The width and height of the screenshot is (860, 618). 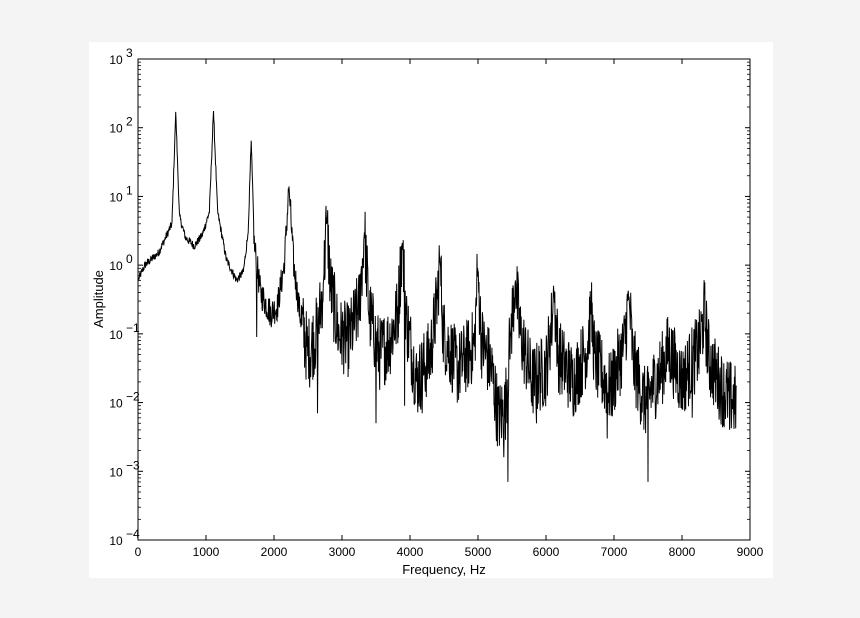 What do you see at coordinates (133, 534) in the screenshot?
I see `y-tick-exponent: −4` at bounding box center [133, 534].